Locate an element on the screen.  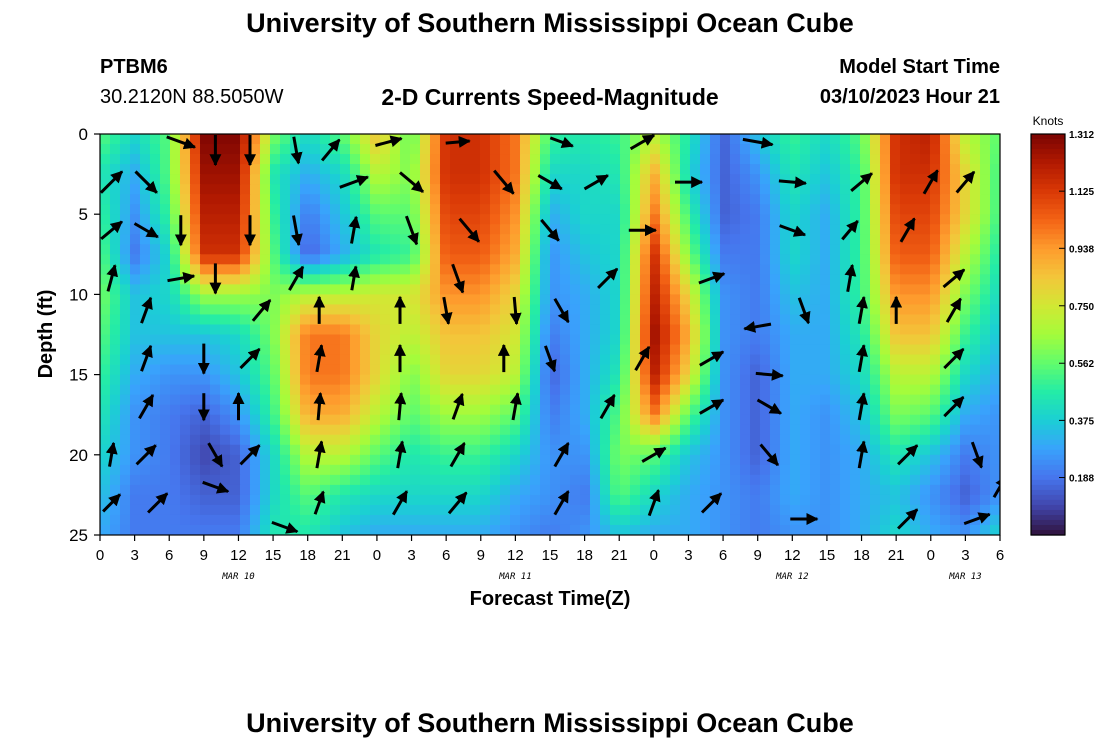
x-tick-label: 0 is located at coordinates (931, 555).